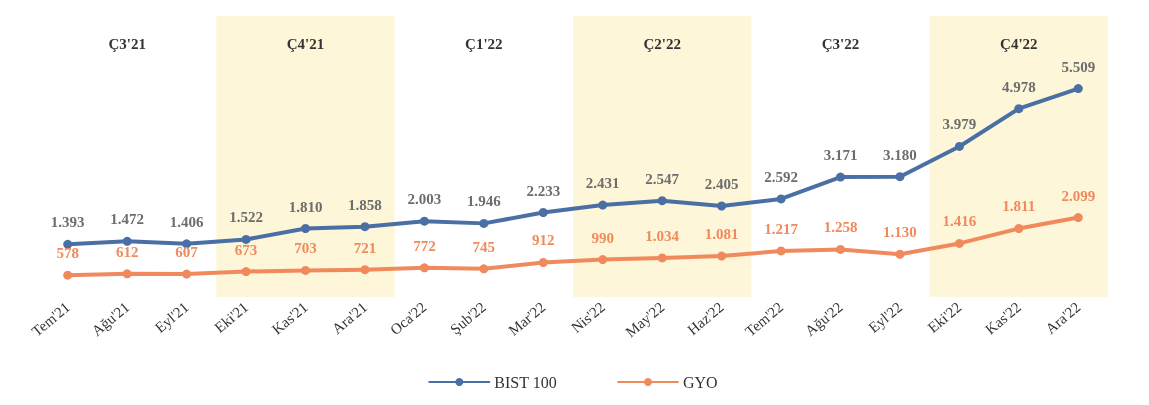 This screenshot has height=405, width=1149. What do you see at coordinates (305, 44) in the screenshot?
I see `band-label: Ç4'21` at bounding box center [305, 44].